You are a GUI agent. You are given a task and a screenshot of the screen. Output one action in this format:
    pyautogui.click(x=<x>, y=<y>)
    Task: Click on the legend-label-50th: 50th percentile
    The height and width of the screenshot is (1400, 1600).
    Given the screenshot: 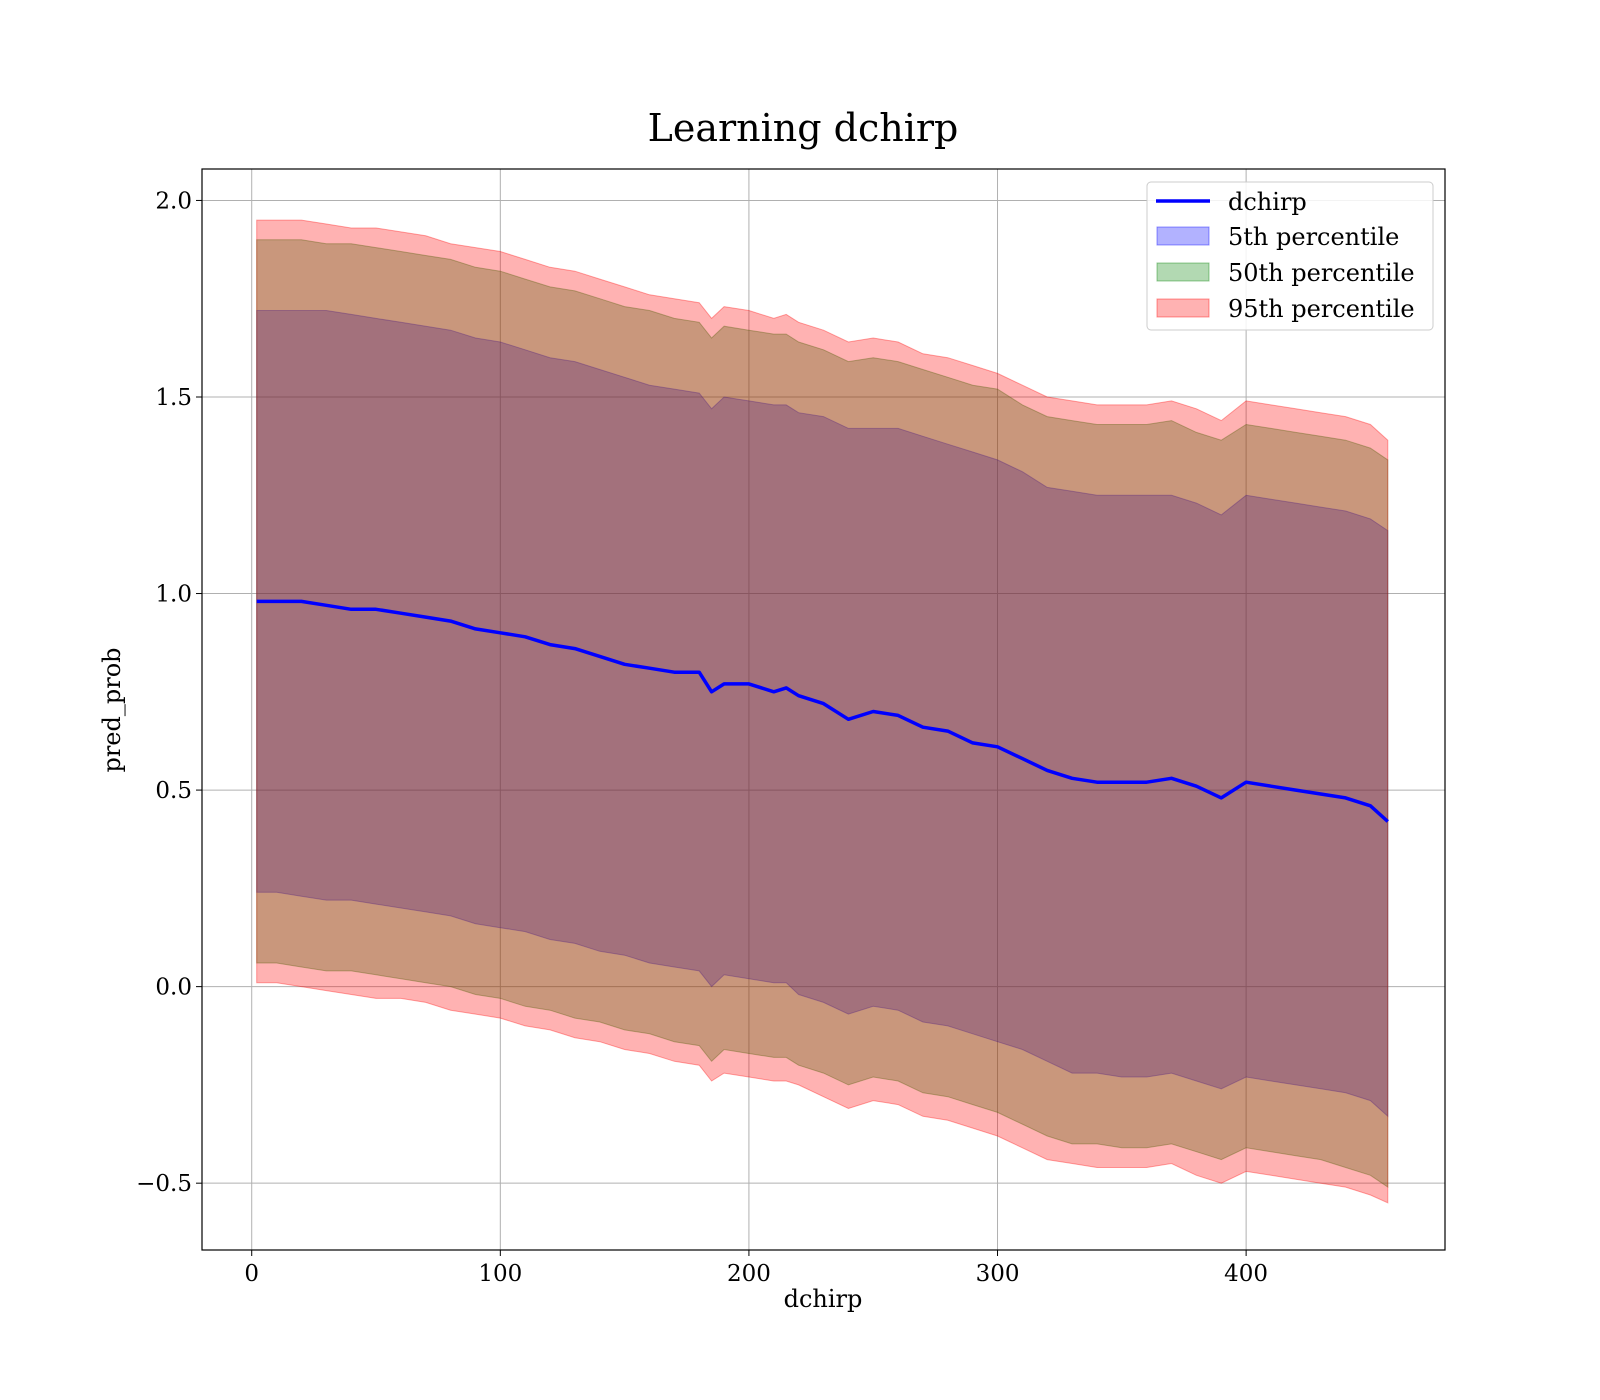 What is the action you would take?
    pyautogui.click(x=1321, y=273)
    